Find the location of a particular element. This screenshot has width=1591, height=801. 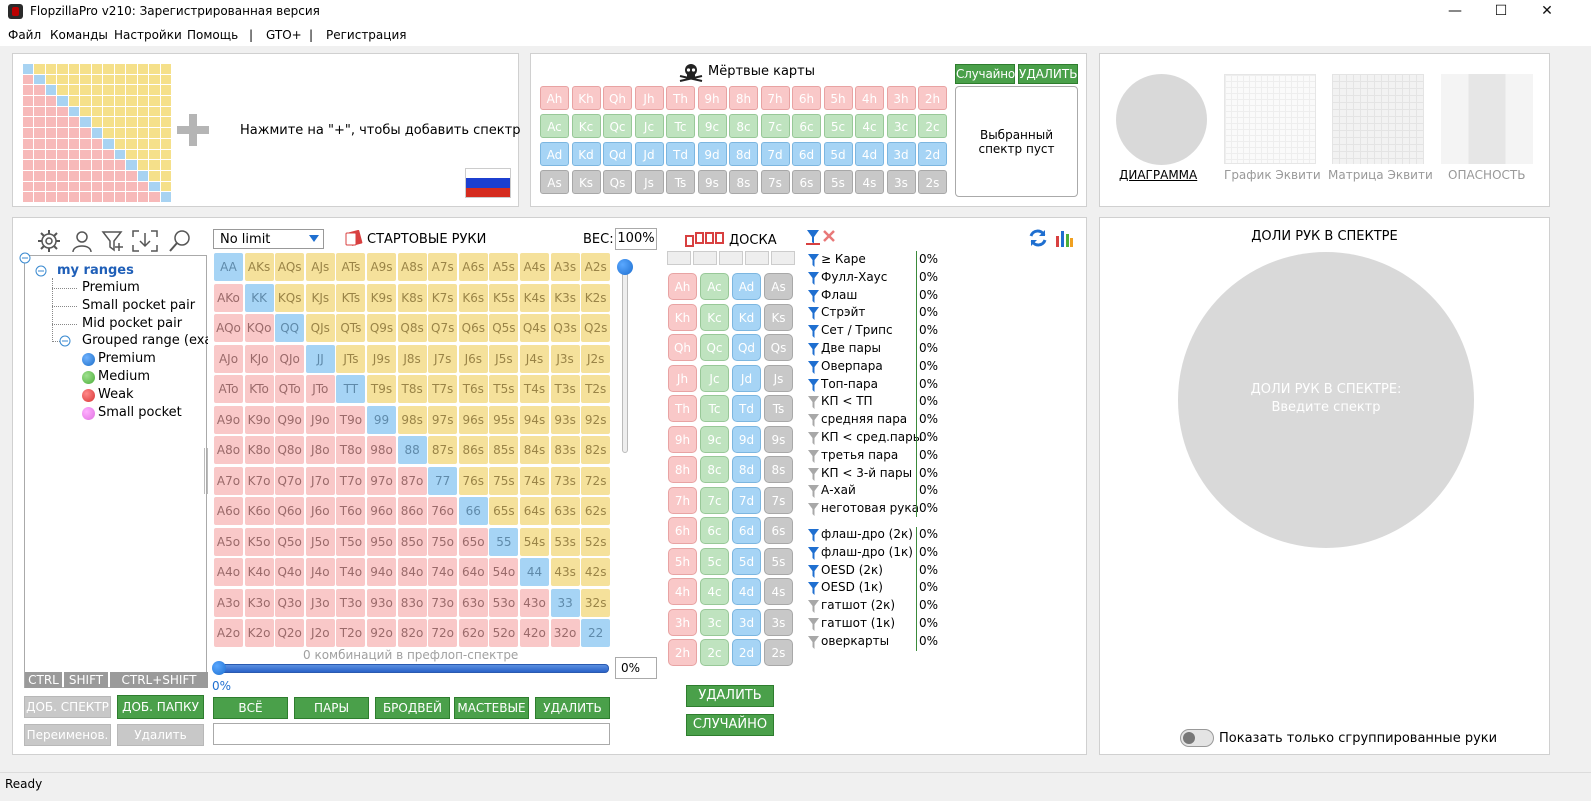

hand-cell: QJs is located at coordinates (320, 328).